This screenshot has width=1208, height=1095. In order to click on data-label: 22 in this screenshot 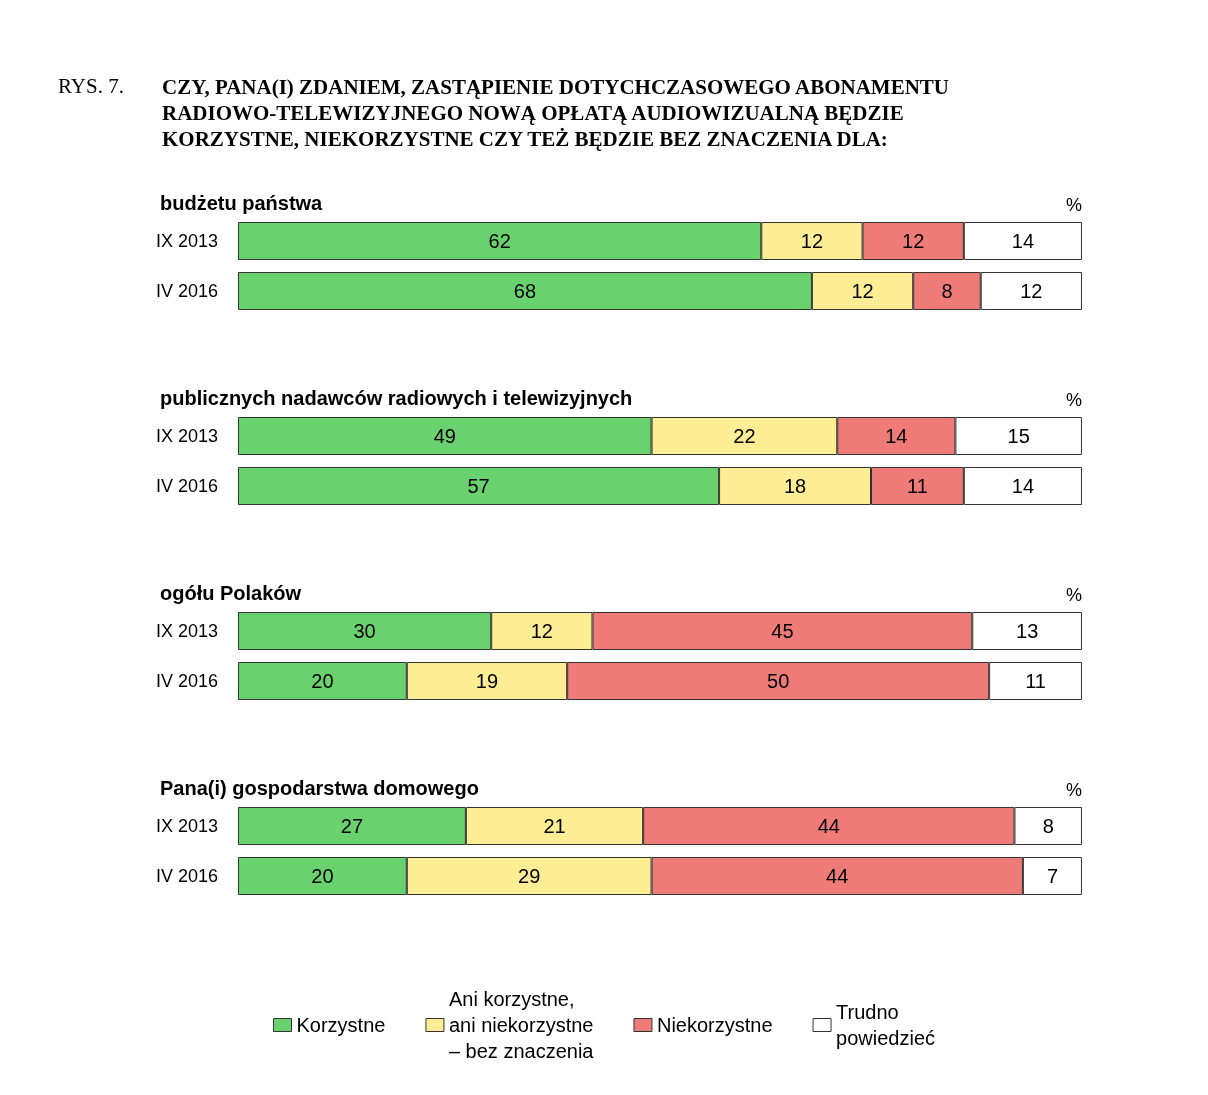, I will do `click(744, 436)`.